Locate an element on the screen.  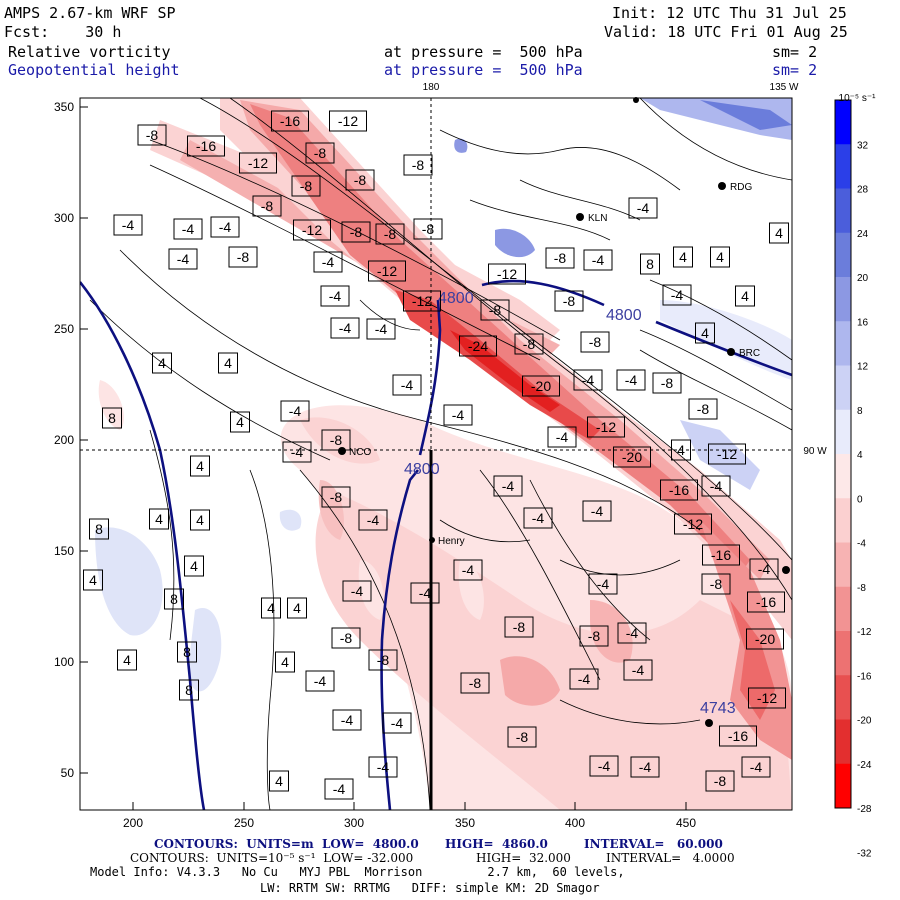
contour-label: -24 is located at coordinates (478, 346).